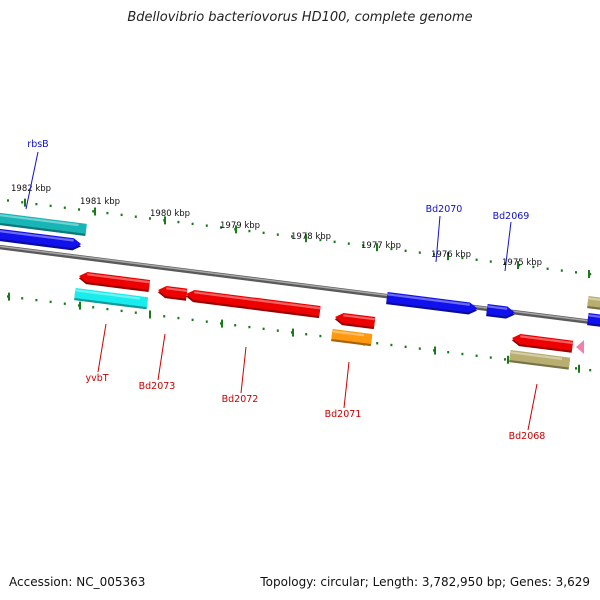  I want to click on reverse-gene-label: yvbT, so click(96, 378).